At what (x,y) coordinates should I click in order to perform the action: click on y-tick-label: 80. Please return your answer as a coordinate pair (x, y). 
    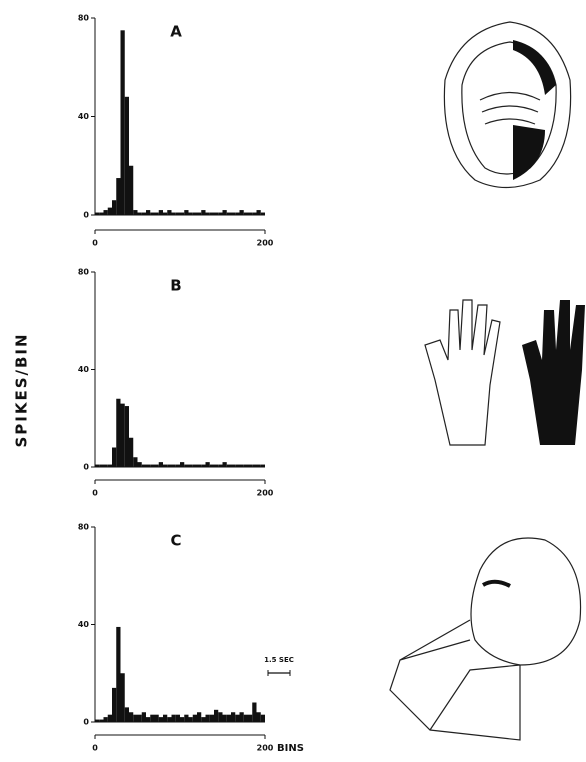
    Looking at the image, I should click on (84, 272).